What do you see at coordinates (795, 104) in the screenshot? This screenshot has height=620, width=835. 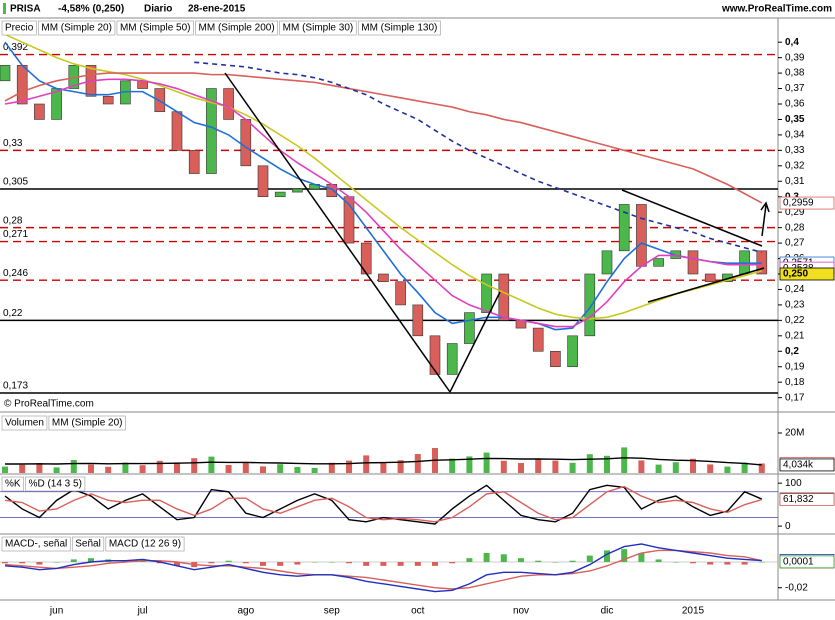 I see `y-tick-label: 0,36` at bounding box center [795, 104].